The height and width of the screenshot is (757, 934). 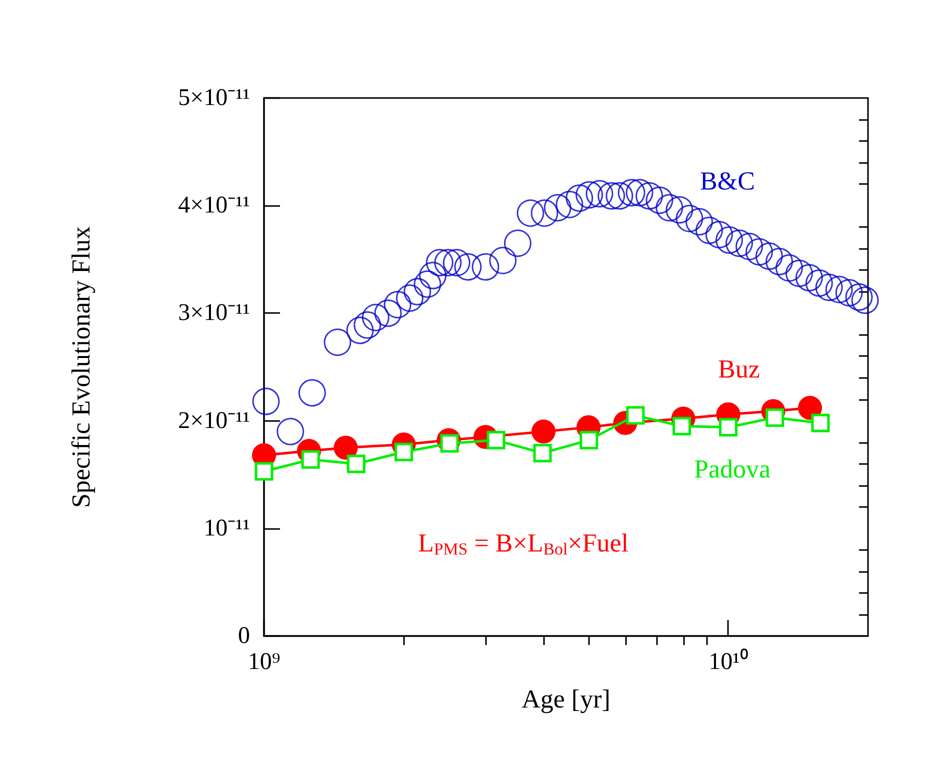 What do you see at coordinates (244, 636) in the screenshot?
I see `y-tick-label: 0` at bounding box center [244, 636].